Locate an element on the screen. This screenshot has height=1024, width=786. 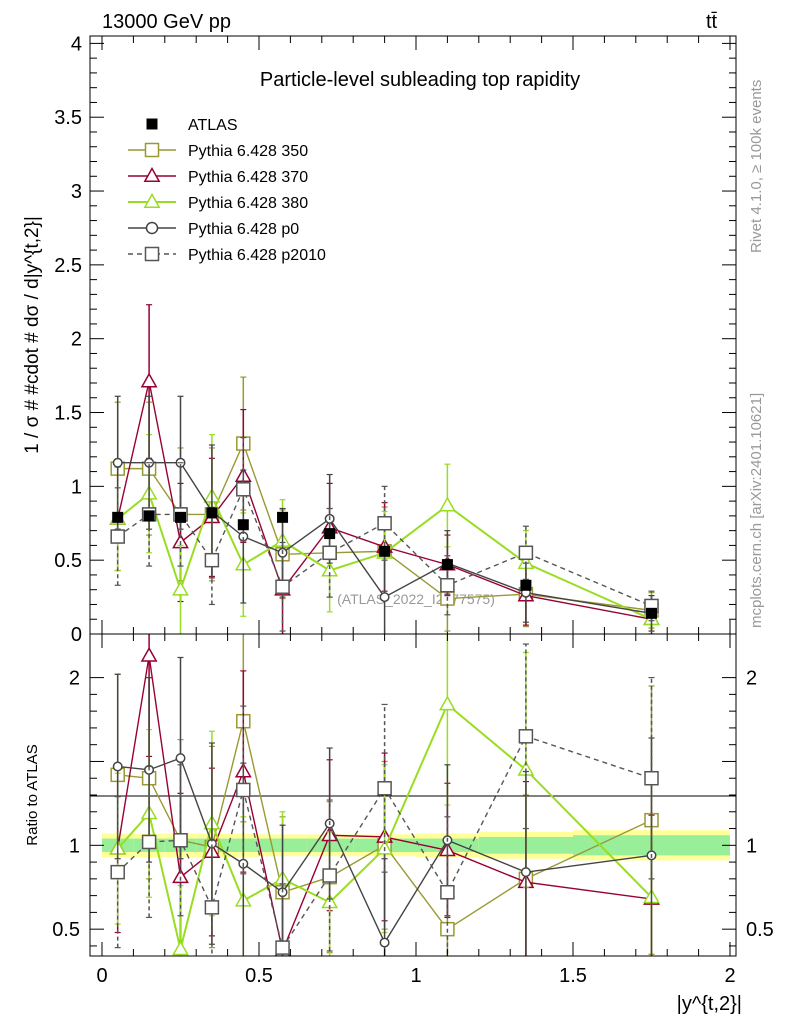
y-tick-label: 2 is located at coordinates (76, 340).